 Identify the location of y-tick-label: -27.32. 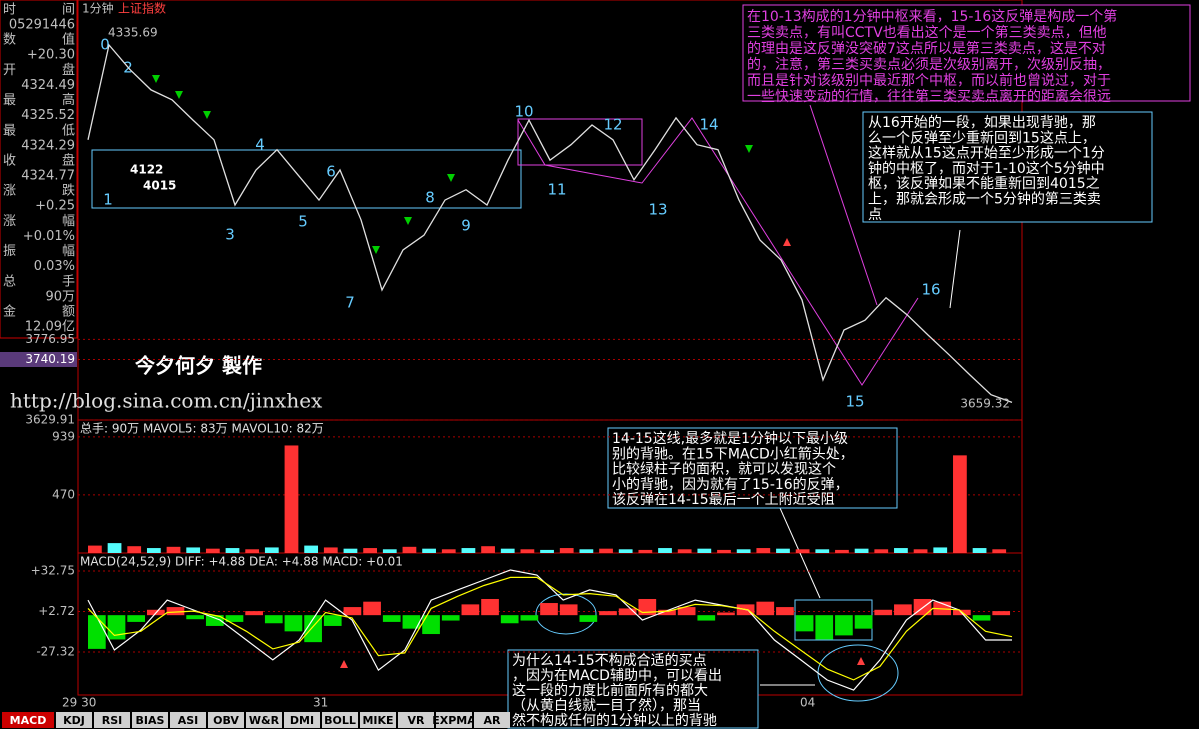
(55, 652).